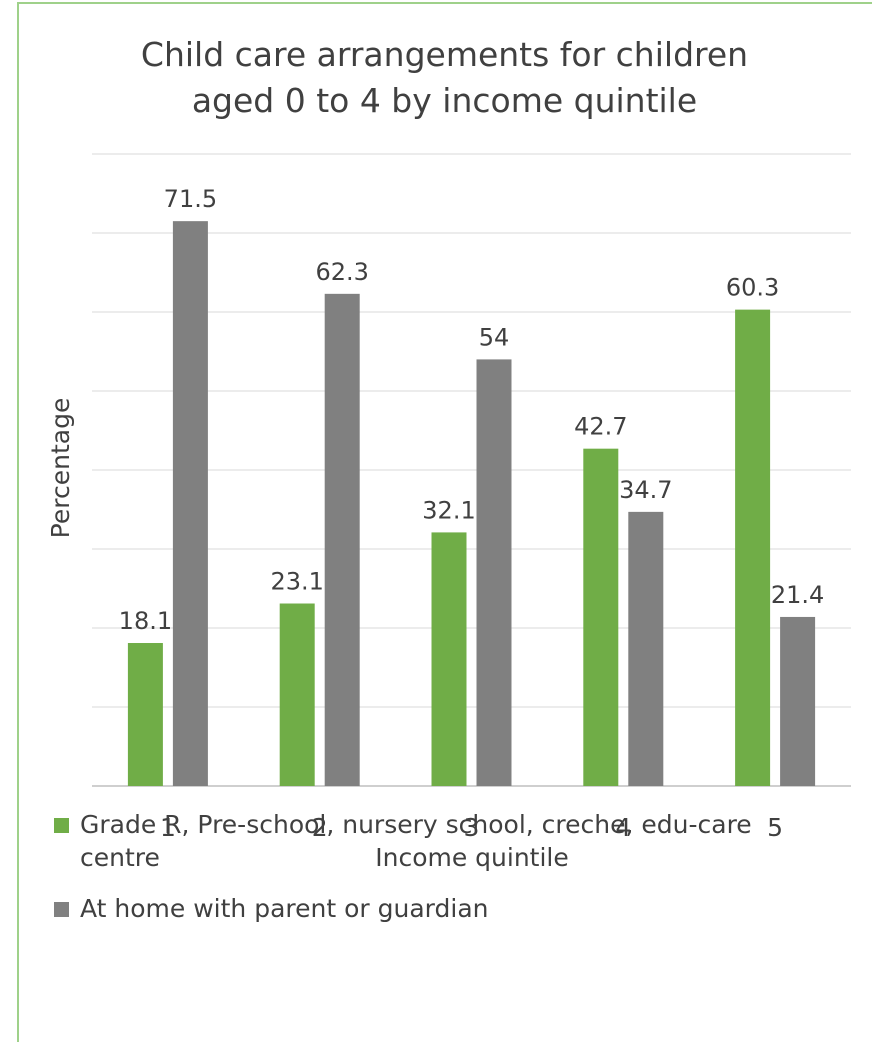 The height and width of the screenshot is (1045, 875). What do you see at coordinates (168, 827) in the screenshot?
I see `x-tick-label: 1` at bounding box center [168, 827].